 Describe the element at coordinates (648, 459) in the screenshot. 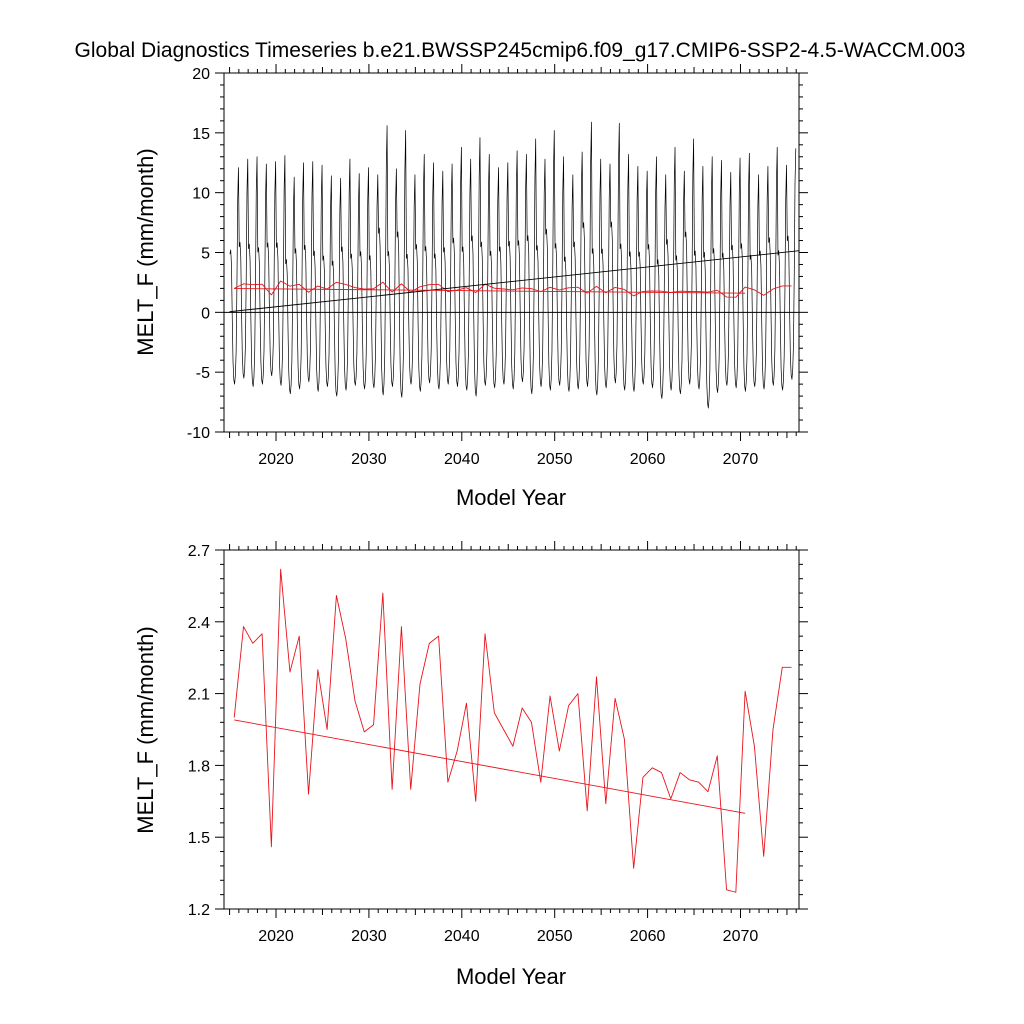

I see `top-x-tick-label: 2060` at that location.